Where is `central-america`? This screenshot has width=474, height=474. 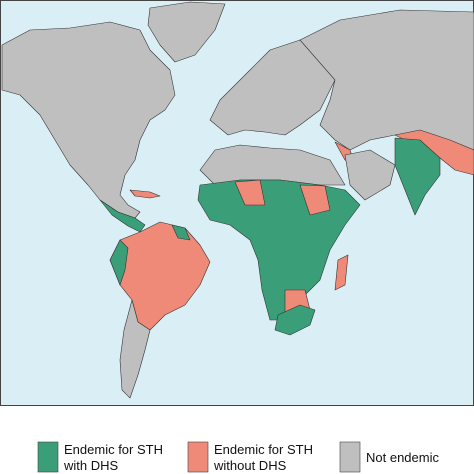 central-america is located at coordinates (122, 216).